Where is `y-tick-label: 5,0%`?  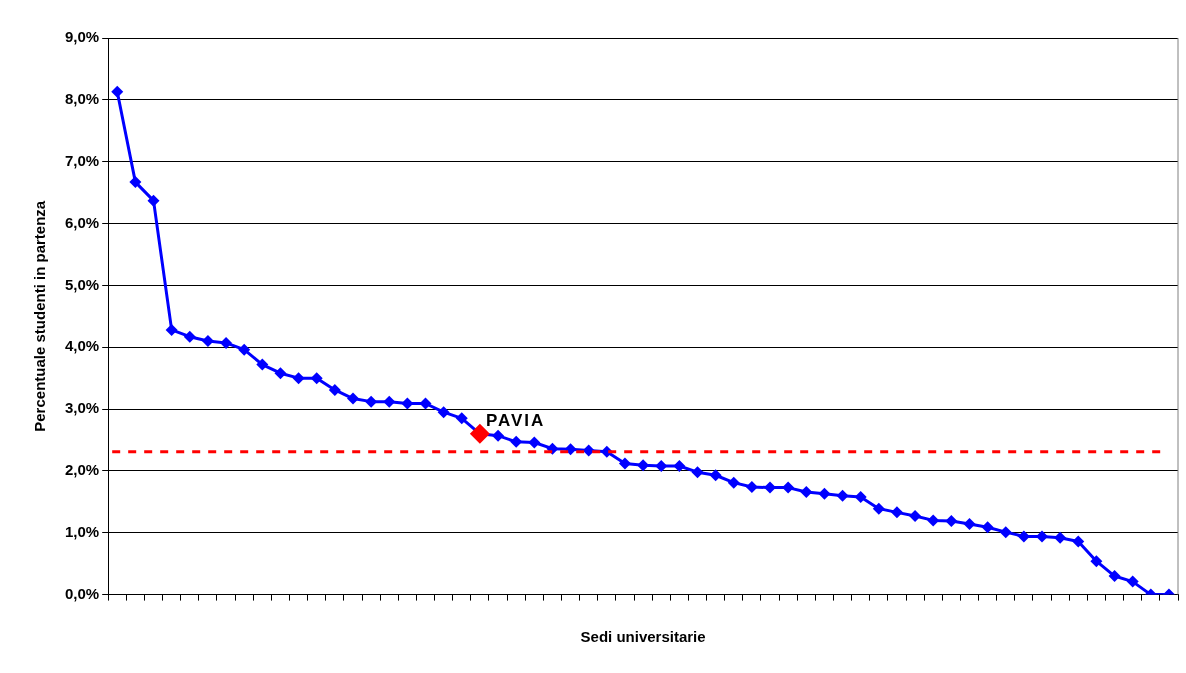
y-tick-label: 5,0% is located at coordinates (82, 284).